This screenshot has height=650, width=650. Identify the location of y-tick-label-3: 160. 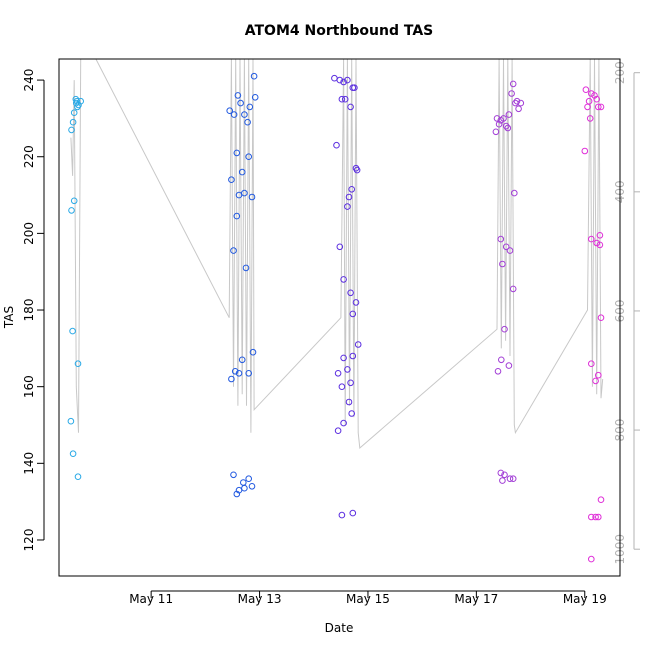
(29, 386).